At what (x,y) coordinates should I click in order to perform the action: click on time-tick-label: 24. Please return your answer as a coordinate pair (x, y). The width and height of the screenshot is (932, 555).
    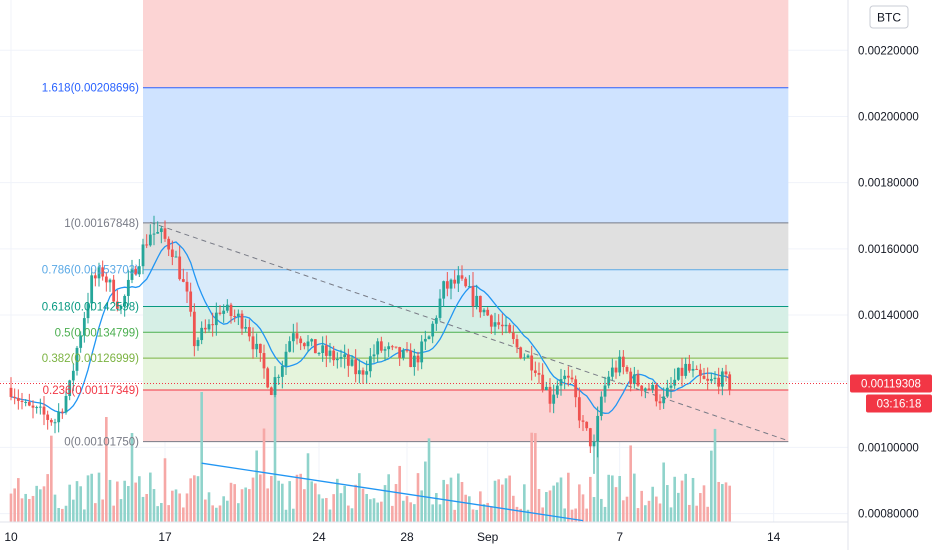
    Looking at the image, I should click on (319, 537).